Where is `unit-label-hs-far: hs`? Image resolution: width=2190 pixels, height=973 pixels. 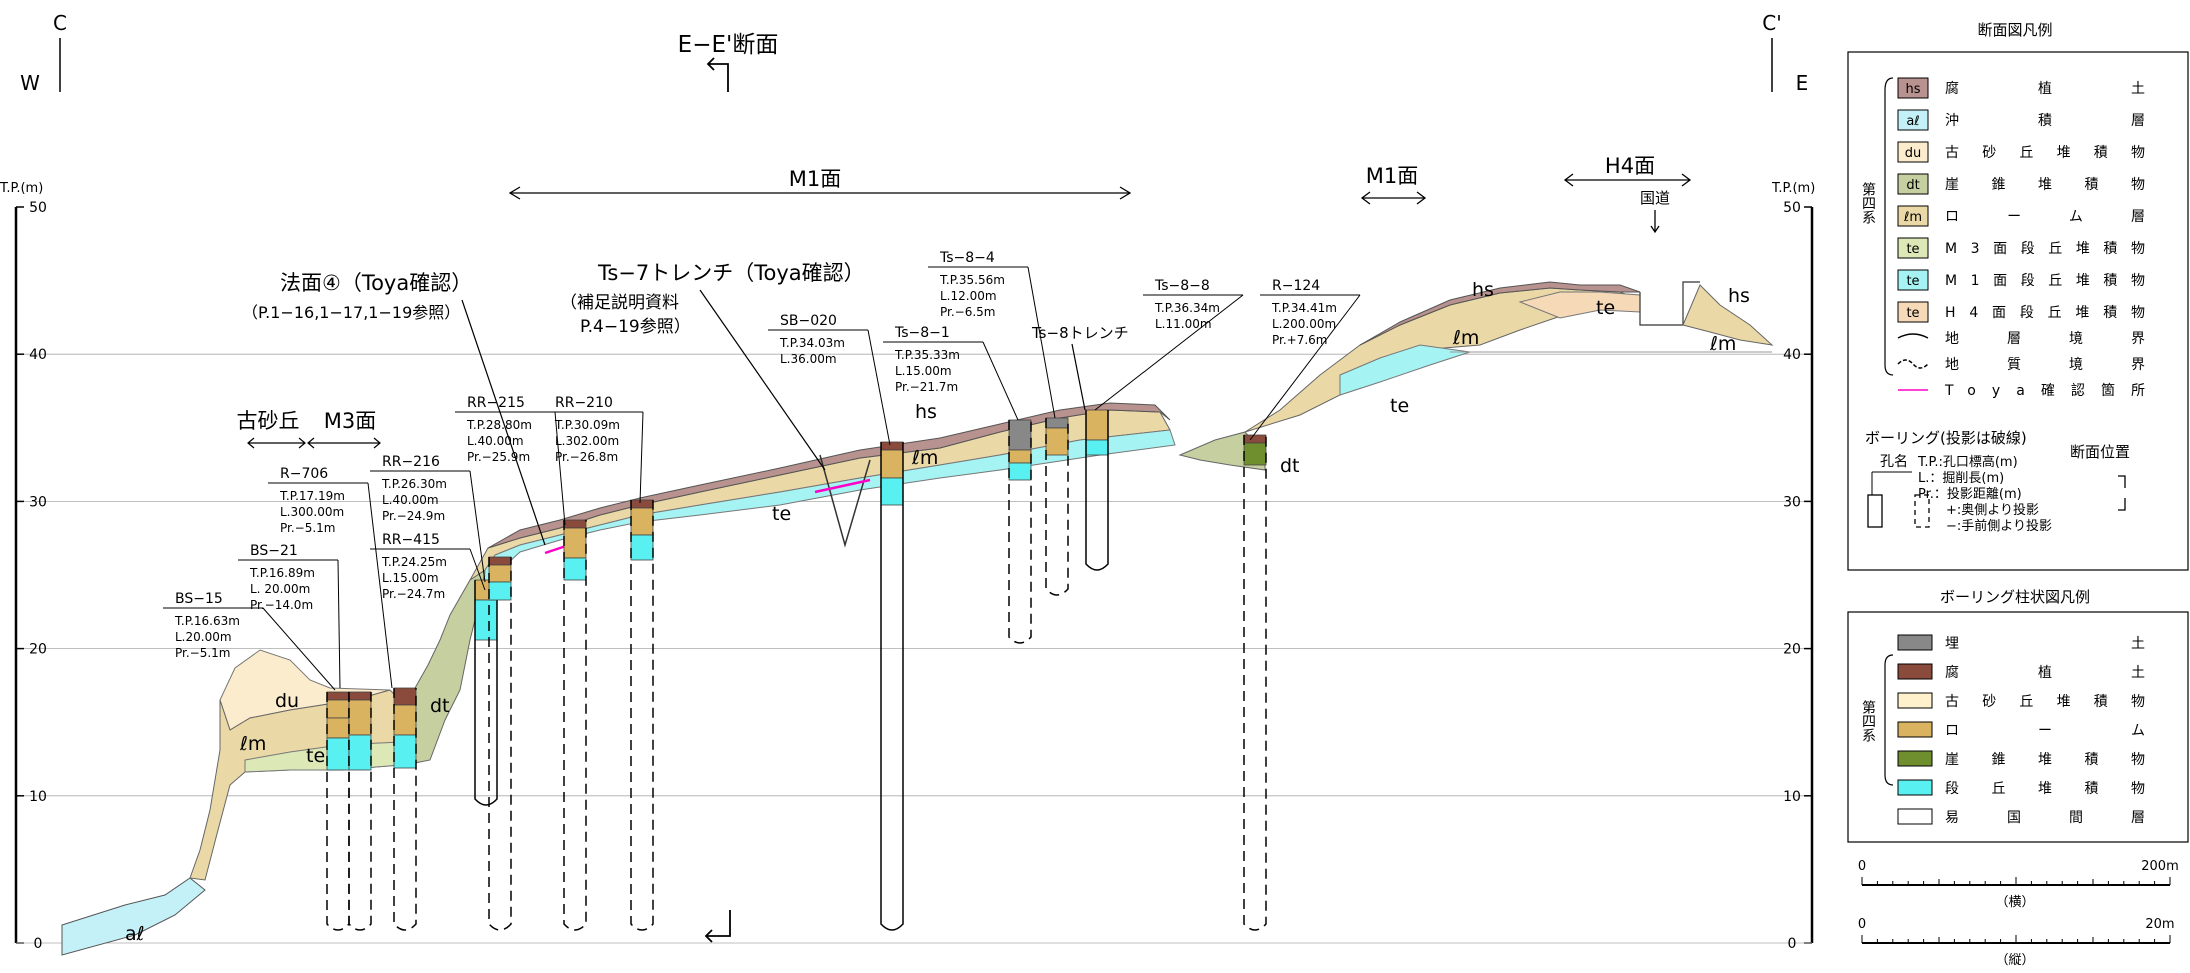
unit-label-hs-far: hs is located at coordinates (1739, 296).